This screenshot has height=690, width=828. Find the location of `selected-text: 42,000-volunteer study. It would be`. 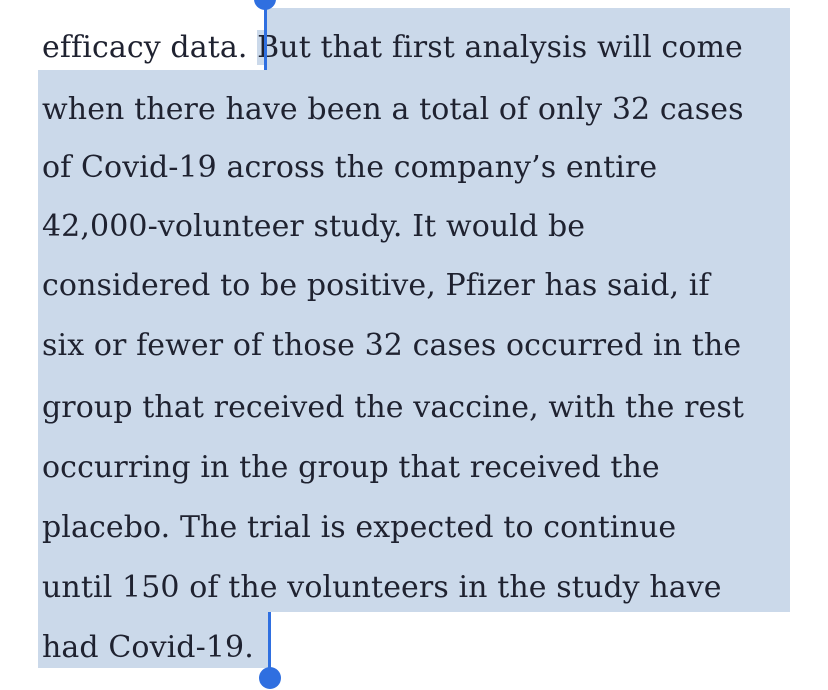

selected-text: 42,000-volunteer study. It would be is located at coordinates (314, 226).